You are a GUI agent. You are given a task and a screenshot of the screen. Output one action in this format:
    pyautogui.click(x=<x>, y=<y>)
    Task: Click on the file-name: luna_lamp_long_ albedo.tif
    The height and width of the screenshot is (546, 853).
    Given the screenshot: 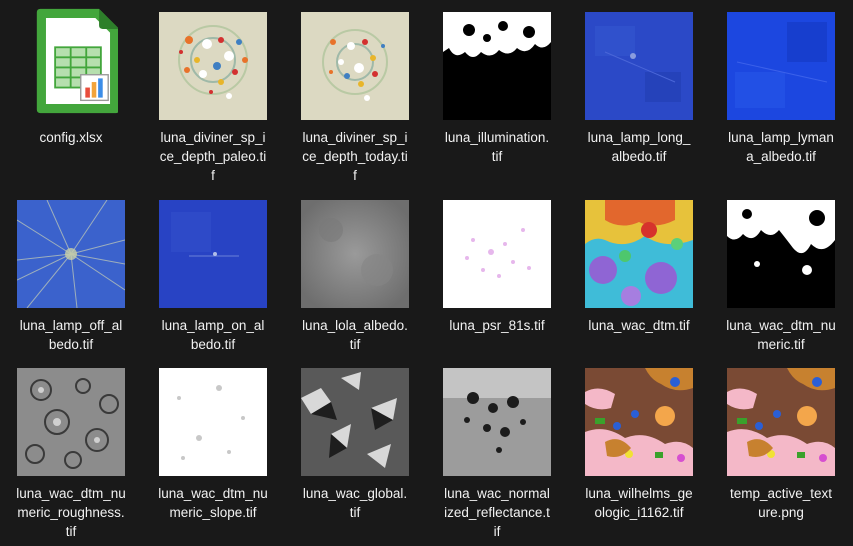 What is the action you would take?
    pyautogui.click(x=639, y=147)
    